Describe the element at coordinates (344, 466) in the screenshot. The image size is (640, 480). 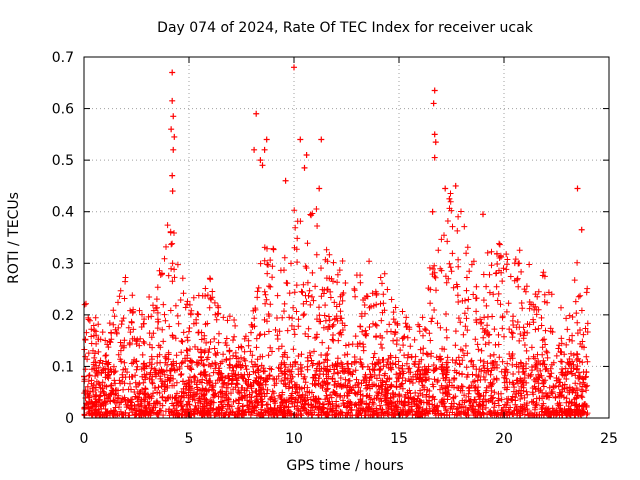
I see `x-axis-label: GPS time / hours` at that location.